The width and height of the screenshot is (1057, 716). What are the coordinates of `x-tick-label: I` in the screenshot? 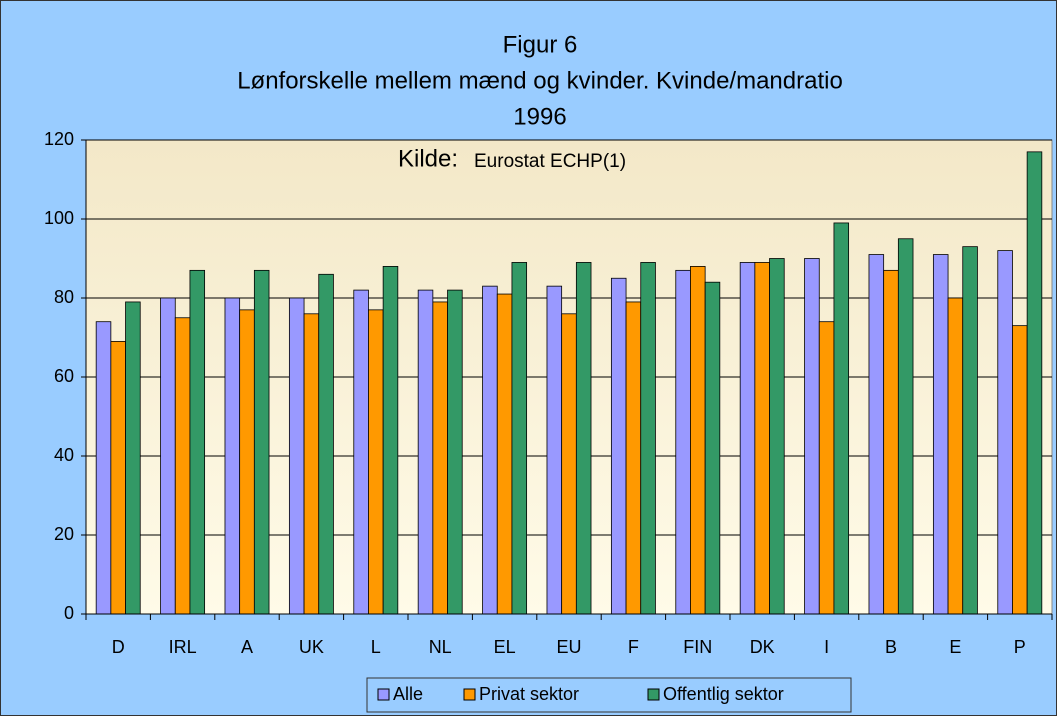 It's located at (826, 647).